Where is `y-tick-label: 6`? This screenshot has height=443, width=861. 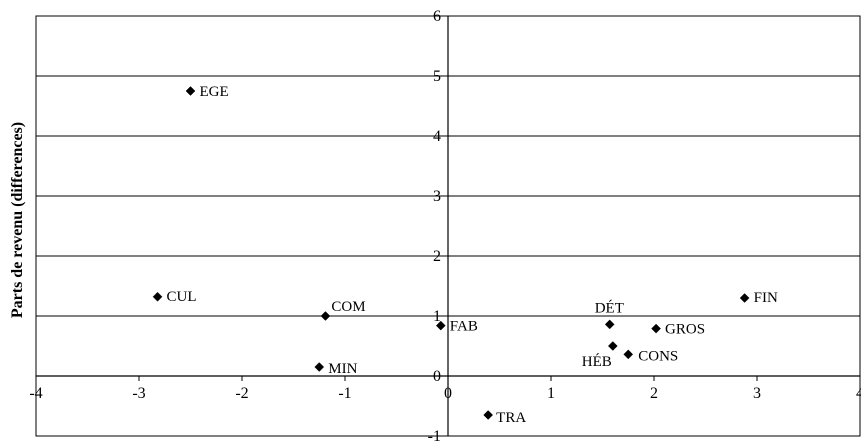 y-tick-label: 6 is located at coordinates (437, 16).